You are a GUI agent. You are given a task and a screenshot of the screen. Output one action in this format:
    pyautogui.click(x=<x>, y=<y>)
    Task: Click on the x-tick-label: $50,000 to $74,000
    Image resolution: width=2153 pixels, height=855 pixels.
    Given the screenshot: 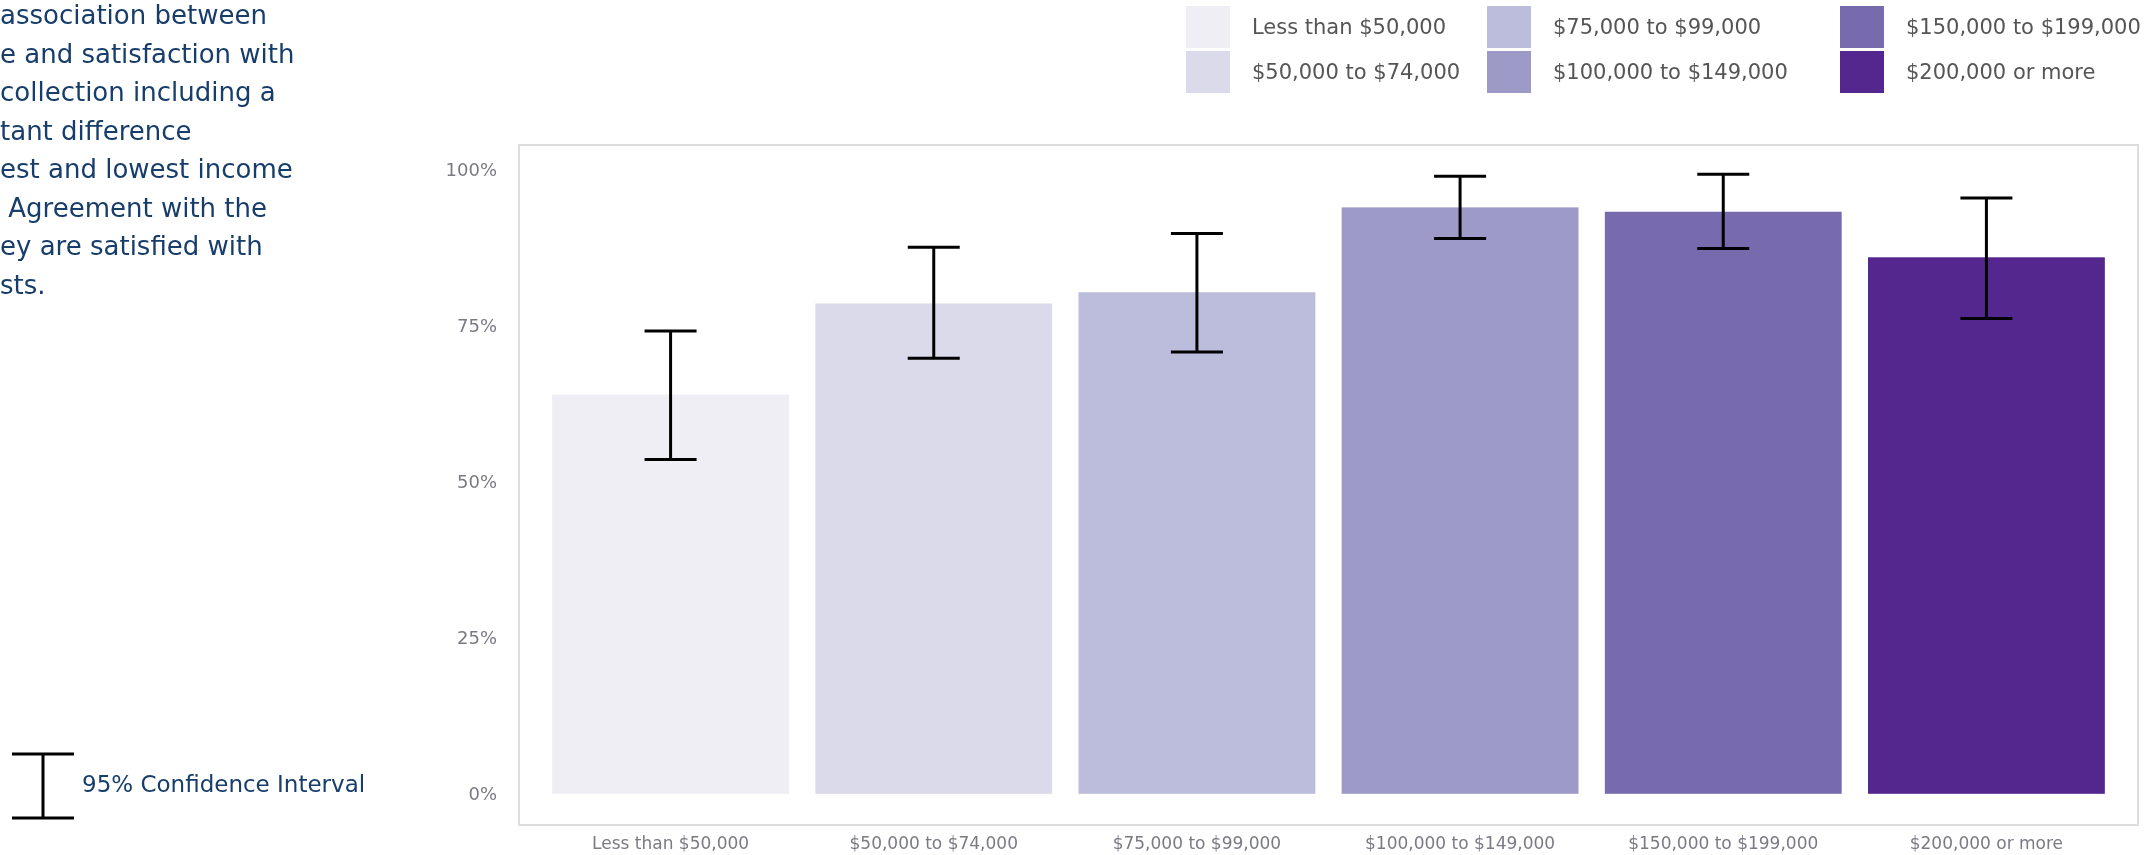 What is the action you would take?
    pyautogui.click(x=933, y=842)
    